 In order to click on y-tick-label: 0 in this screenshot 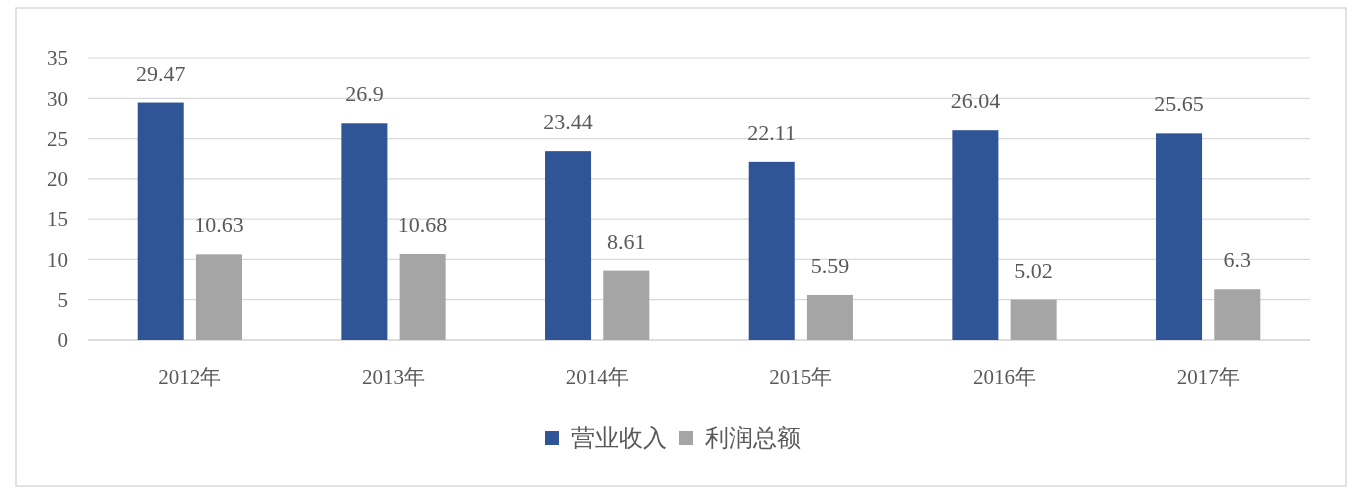, I will do `click(62, 340)`.